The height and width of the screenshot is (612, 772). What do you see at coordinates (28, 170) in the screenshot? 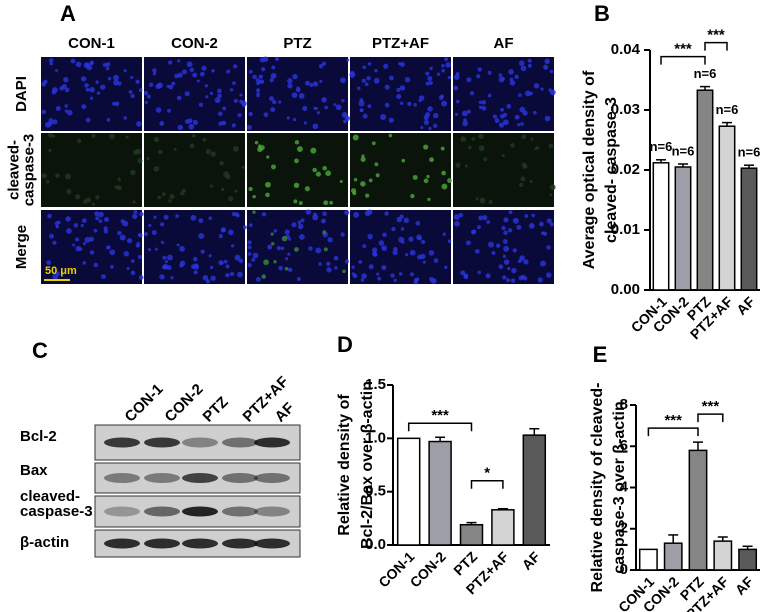
I see `row-label: caspase-3` at bounding box center [28, 170].